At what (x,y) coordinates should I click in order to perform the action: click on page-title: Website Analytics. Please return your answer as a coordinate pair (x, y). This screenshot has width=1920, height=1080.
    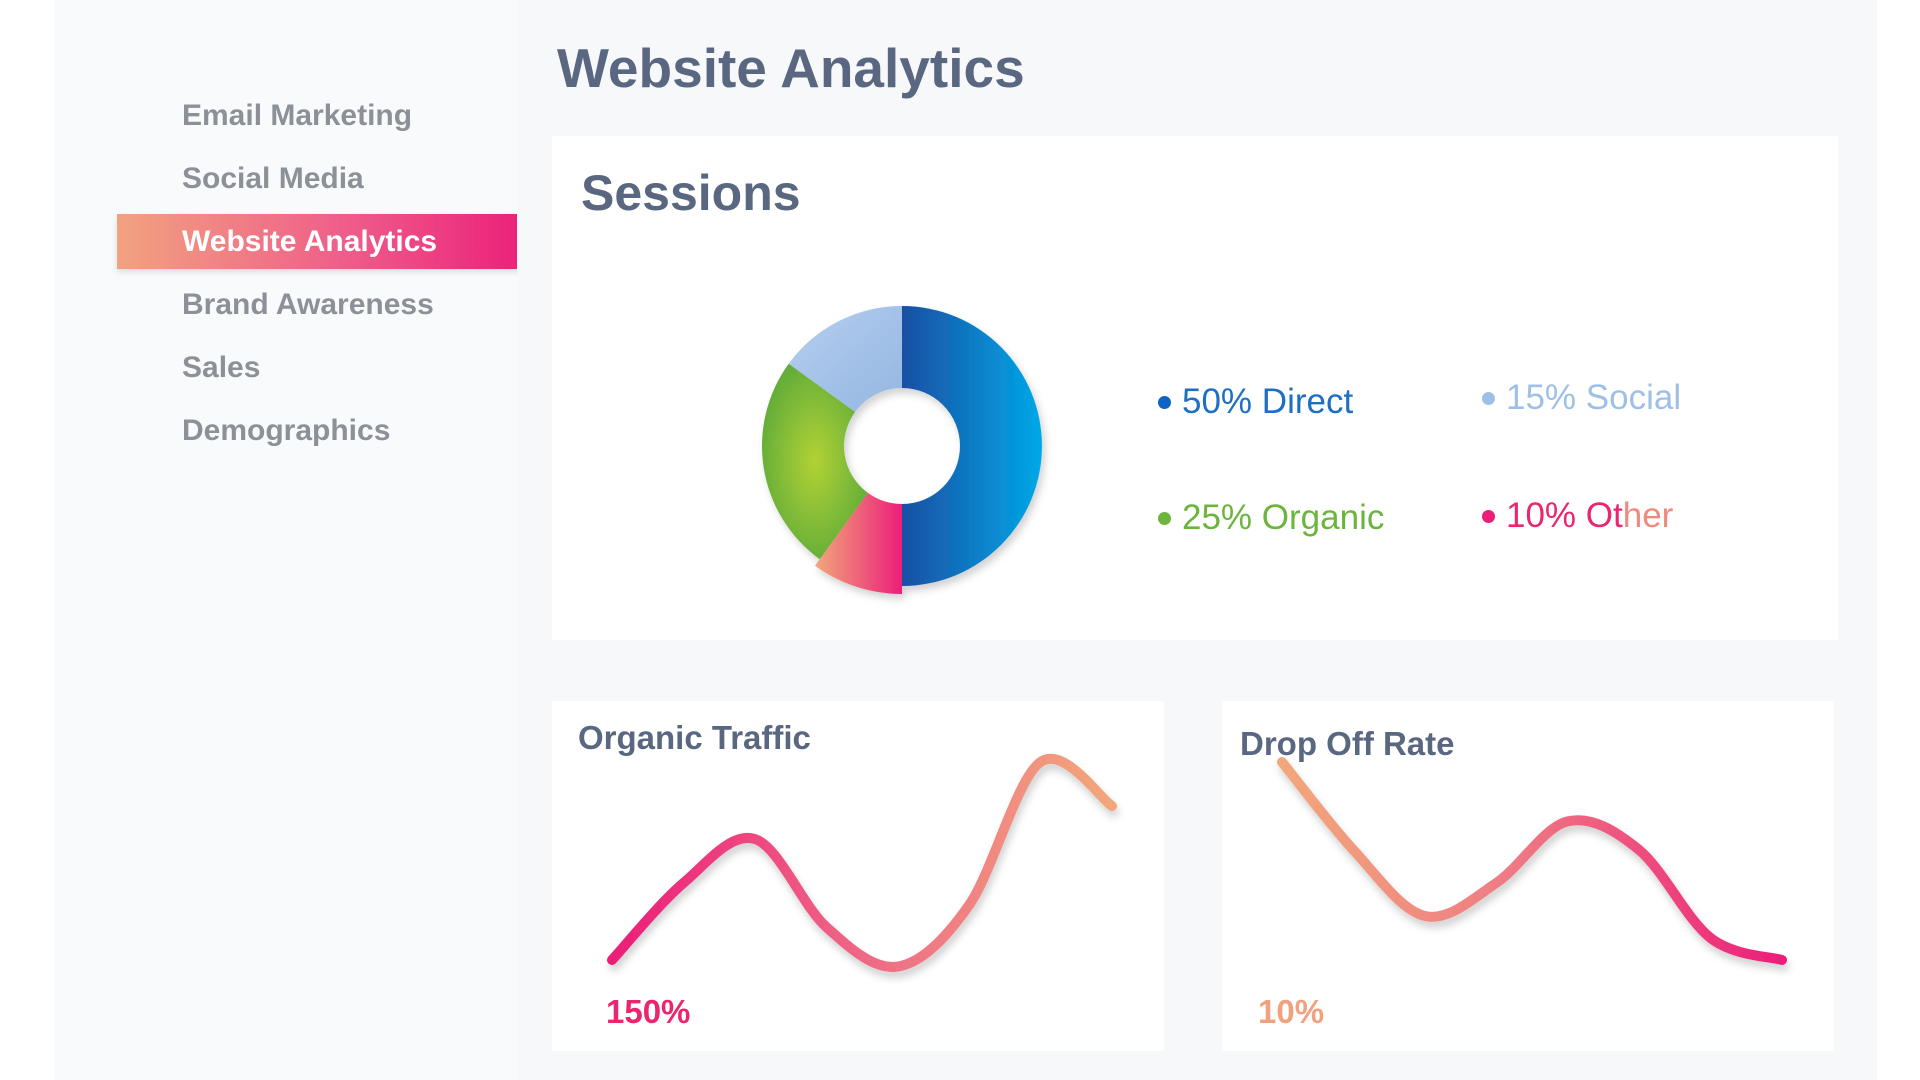
    Looking at the image, I should click on (791, 68).